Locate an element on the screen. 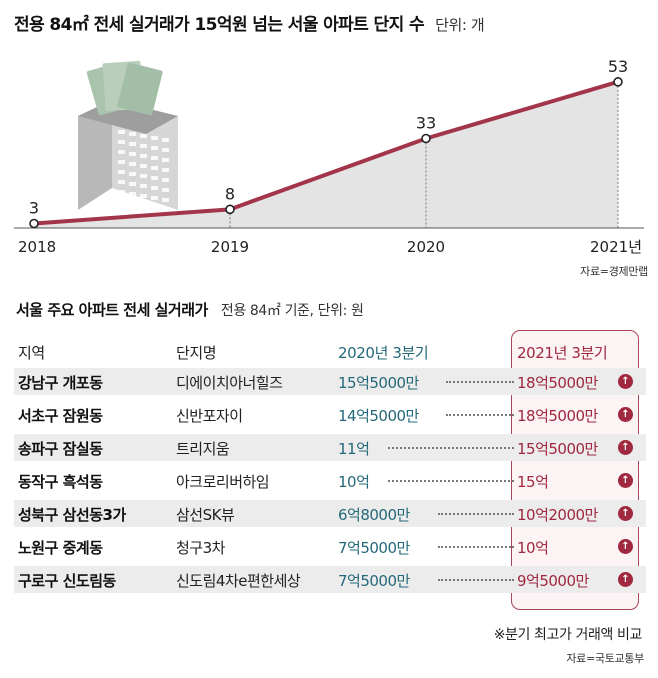 Image resolution: width=658 pixels, height=678 pixels. x-tick-label: 2020 is located at coordinates (426, 247).